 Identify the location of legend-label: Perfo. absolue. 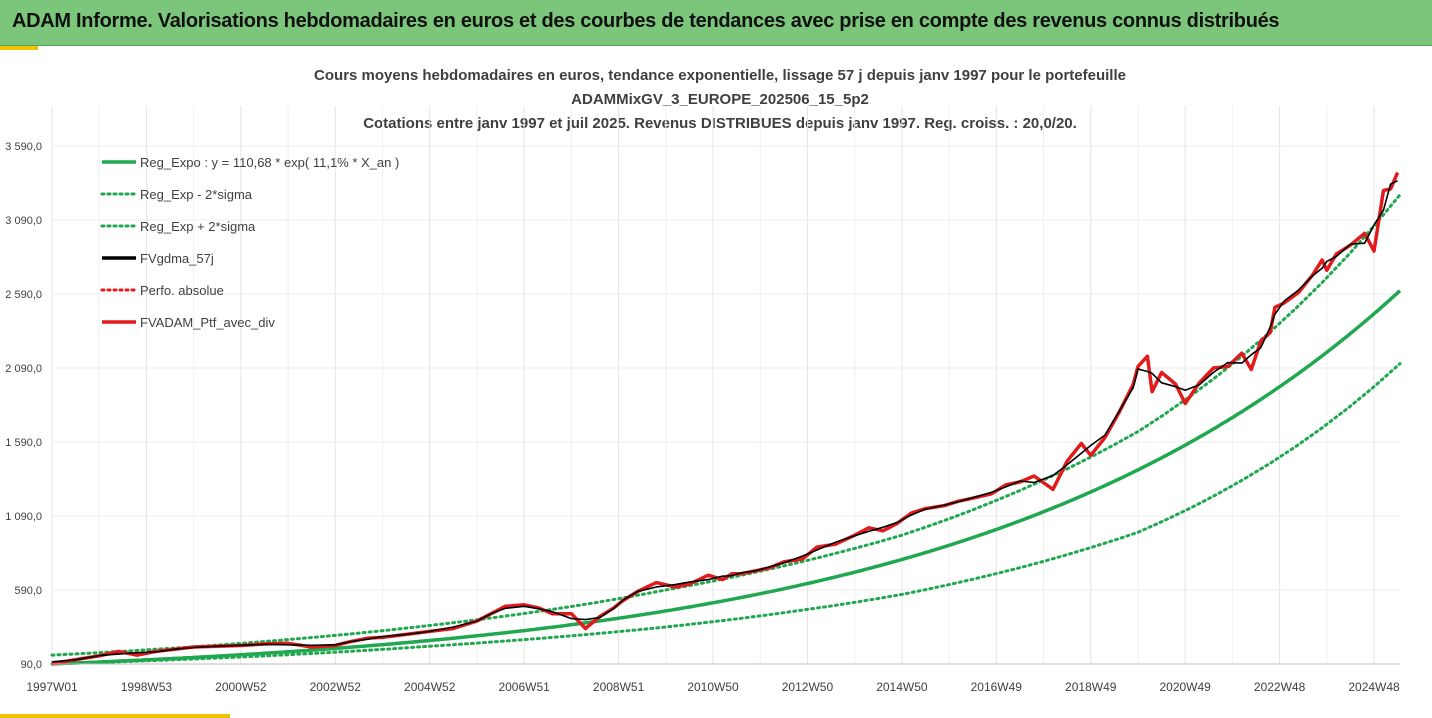
(182, 290).